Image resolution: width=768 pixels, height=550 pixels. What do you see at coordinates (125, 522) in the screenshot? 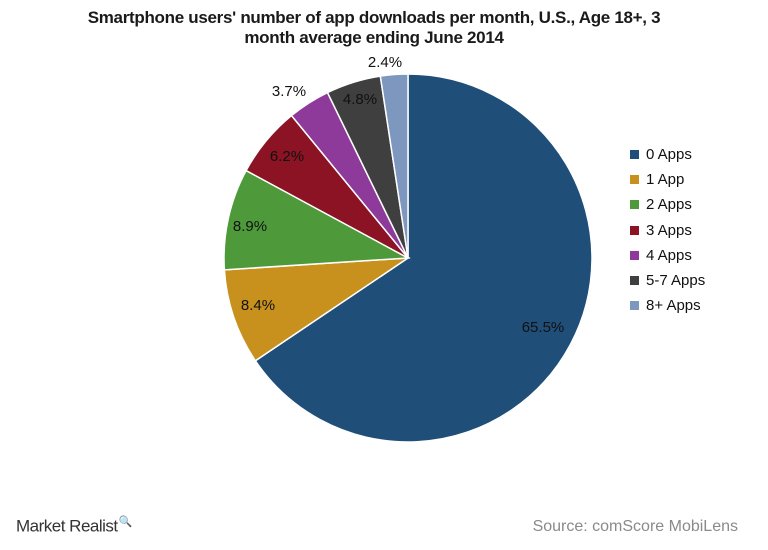
I see `magnifier-icon: 🔍` at bounding box center [125, 522].